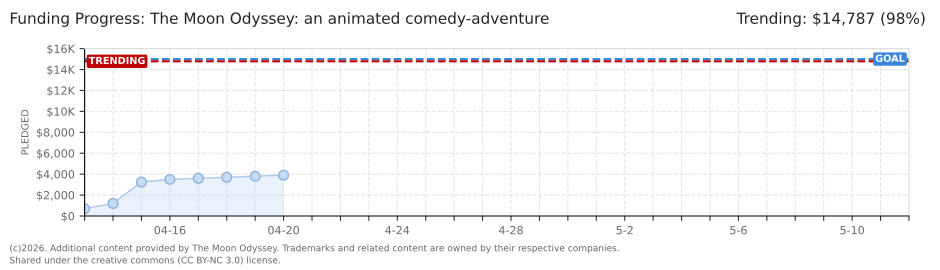 The image size is (940, 270). What do you see at coordinates (55, 154) in the screenshot?
I see `y-tick-label: $6,000` at bounding box center [55, 154].